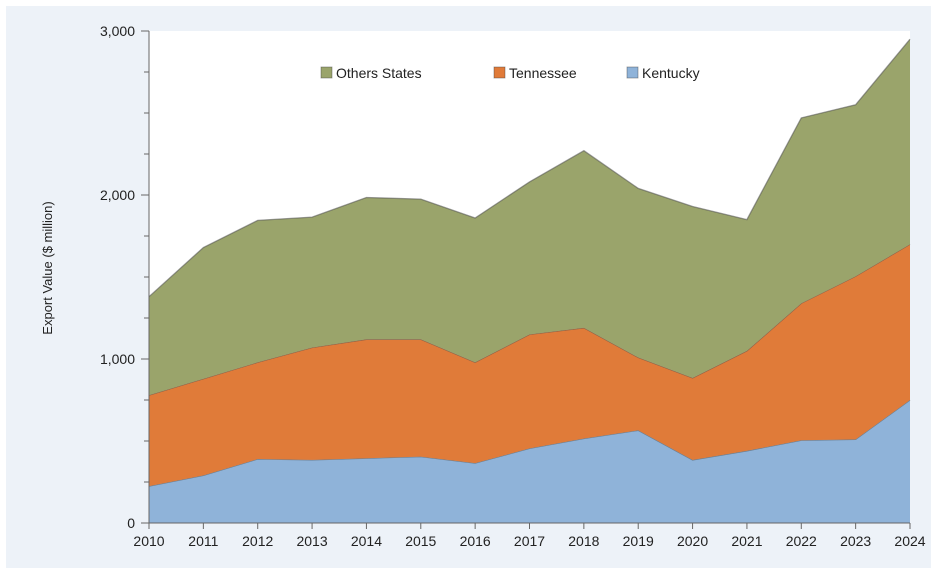 This screenshot has width=935, height=572. What do you see at coordinates (203, 541) in the screenshot?
I see `x-tick-label: 2011` at bounding box center [203, 541].